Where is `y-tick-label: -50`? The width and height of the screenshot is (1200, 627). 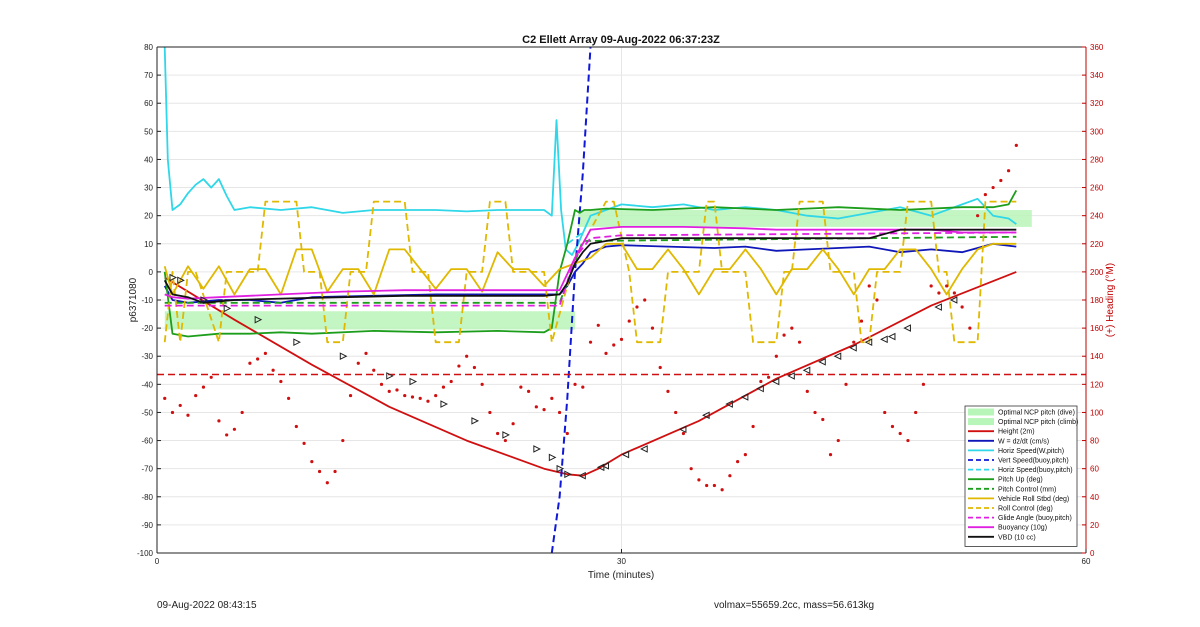 y-tick-label: -50 is located at coordinates (147, 412).